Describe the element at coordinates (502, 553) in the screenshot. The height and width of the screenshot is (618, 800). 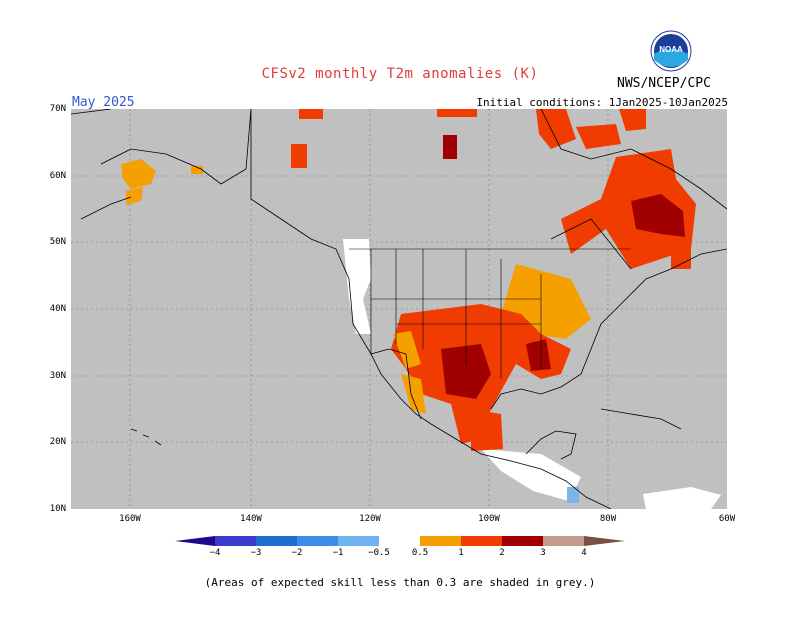
I see `colorbar-label-2: 2` at that location.